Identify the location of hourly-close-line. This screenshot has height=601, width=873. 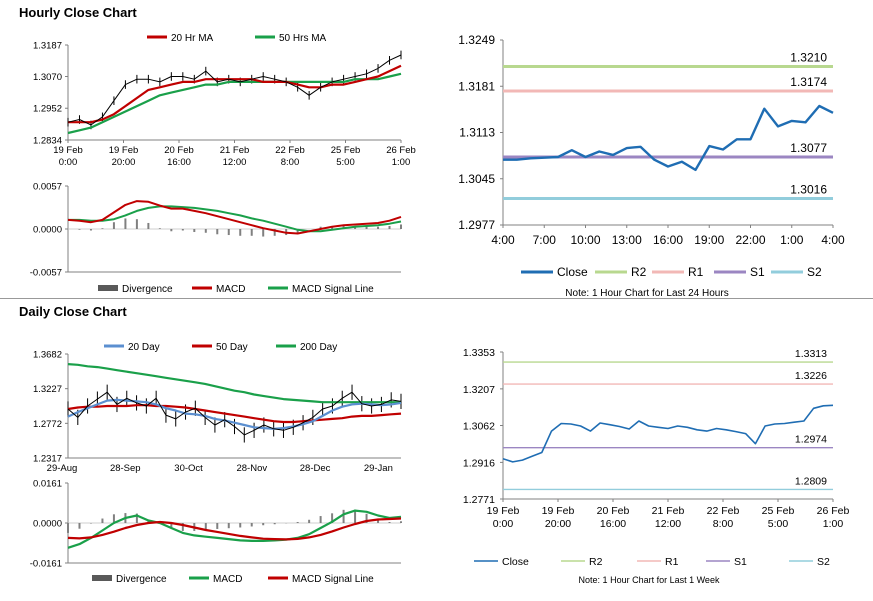
(234, 90).